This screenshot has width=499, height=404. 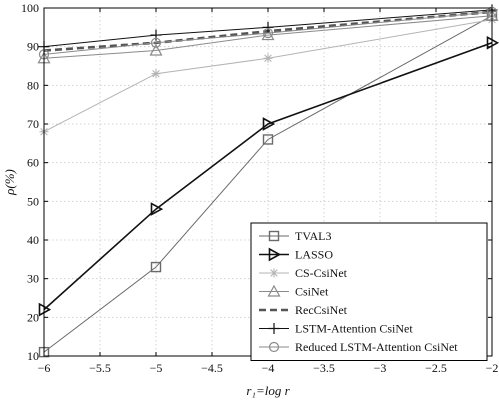 What do you see at coordinates (33, 163) in the screenshot?
I see `y-tick-label: 60` at bounding box center [33, 163].